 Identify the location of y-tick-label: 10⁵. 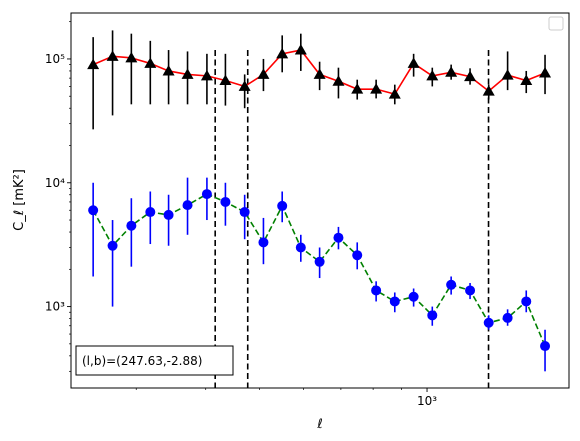
(55, 59).